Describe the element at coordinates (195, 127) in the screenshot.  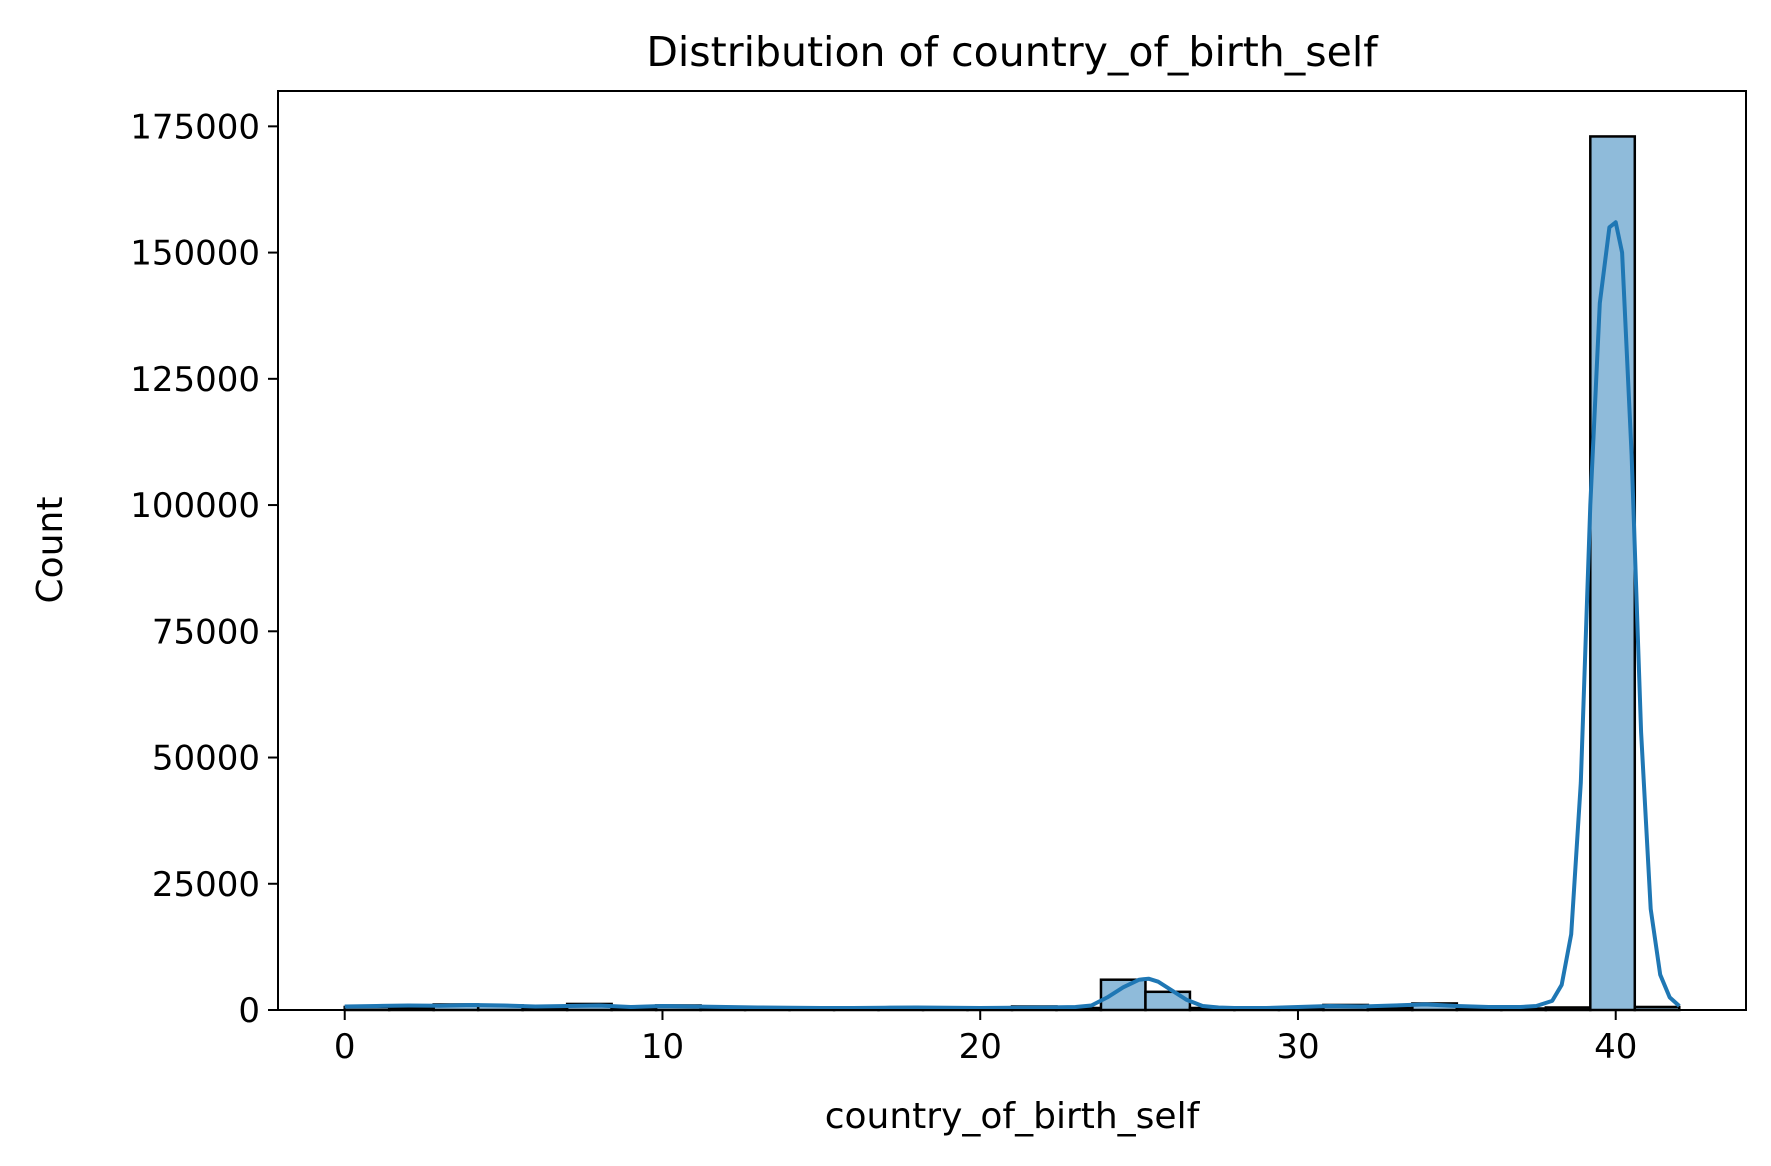
I see `y-tick-label-7: 175000` at that location.